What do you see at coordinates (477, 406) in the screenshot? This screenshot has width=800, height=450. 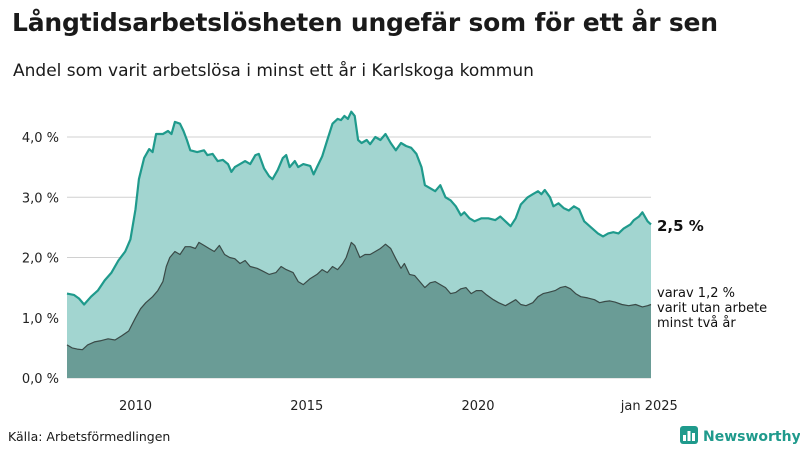 I see `x-tick-label: 2020` at bounding box center [477, 406].